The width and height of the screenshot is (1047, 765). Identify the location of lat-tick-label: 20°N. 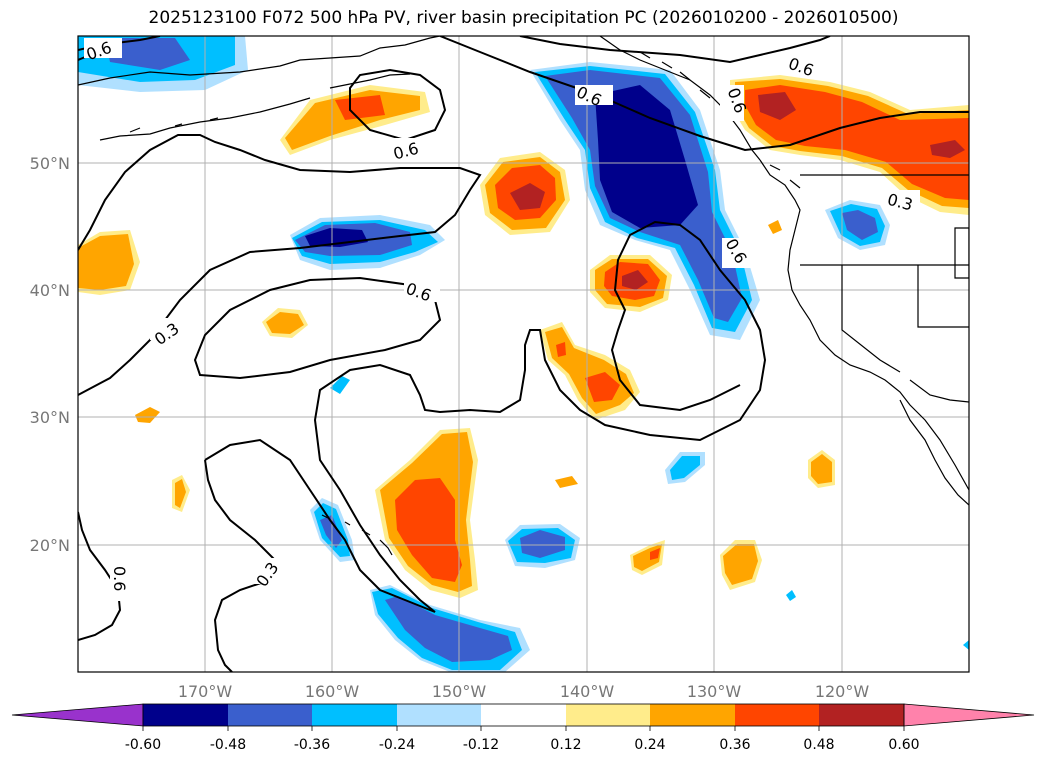
(50, 545).